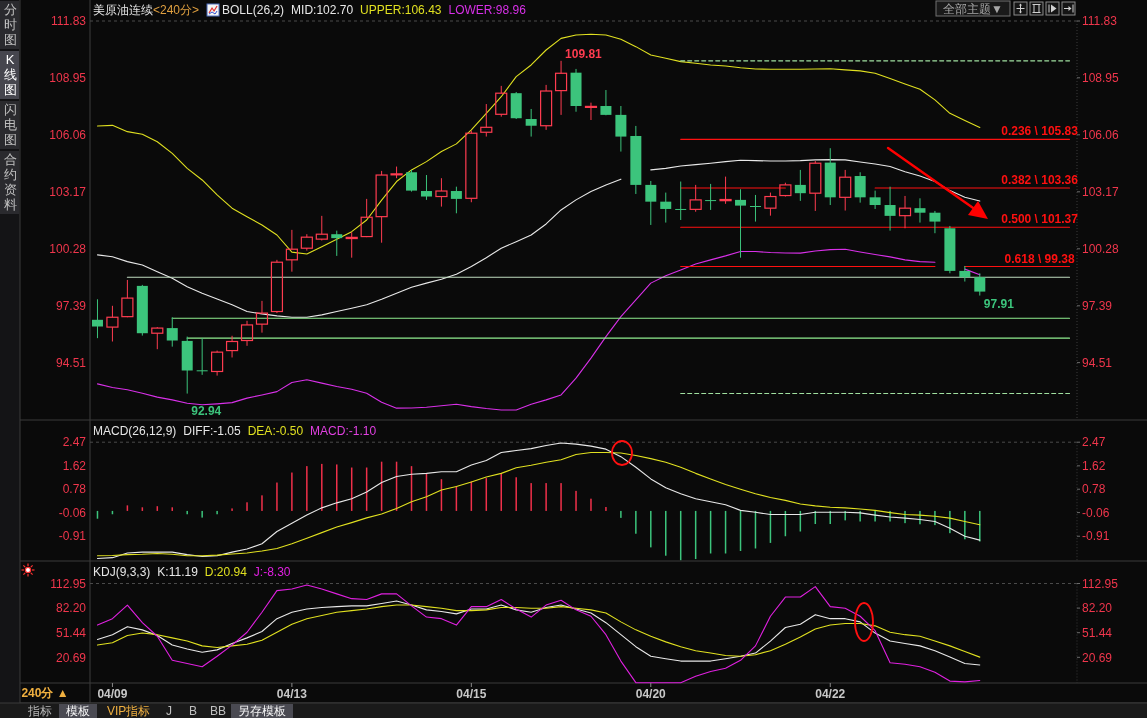 Image resolution: width=1147 pixels, height=718 pixels. I want to click on y2-tick-label: 51.44, so click(71, 632).